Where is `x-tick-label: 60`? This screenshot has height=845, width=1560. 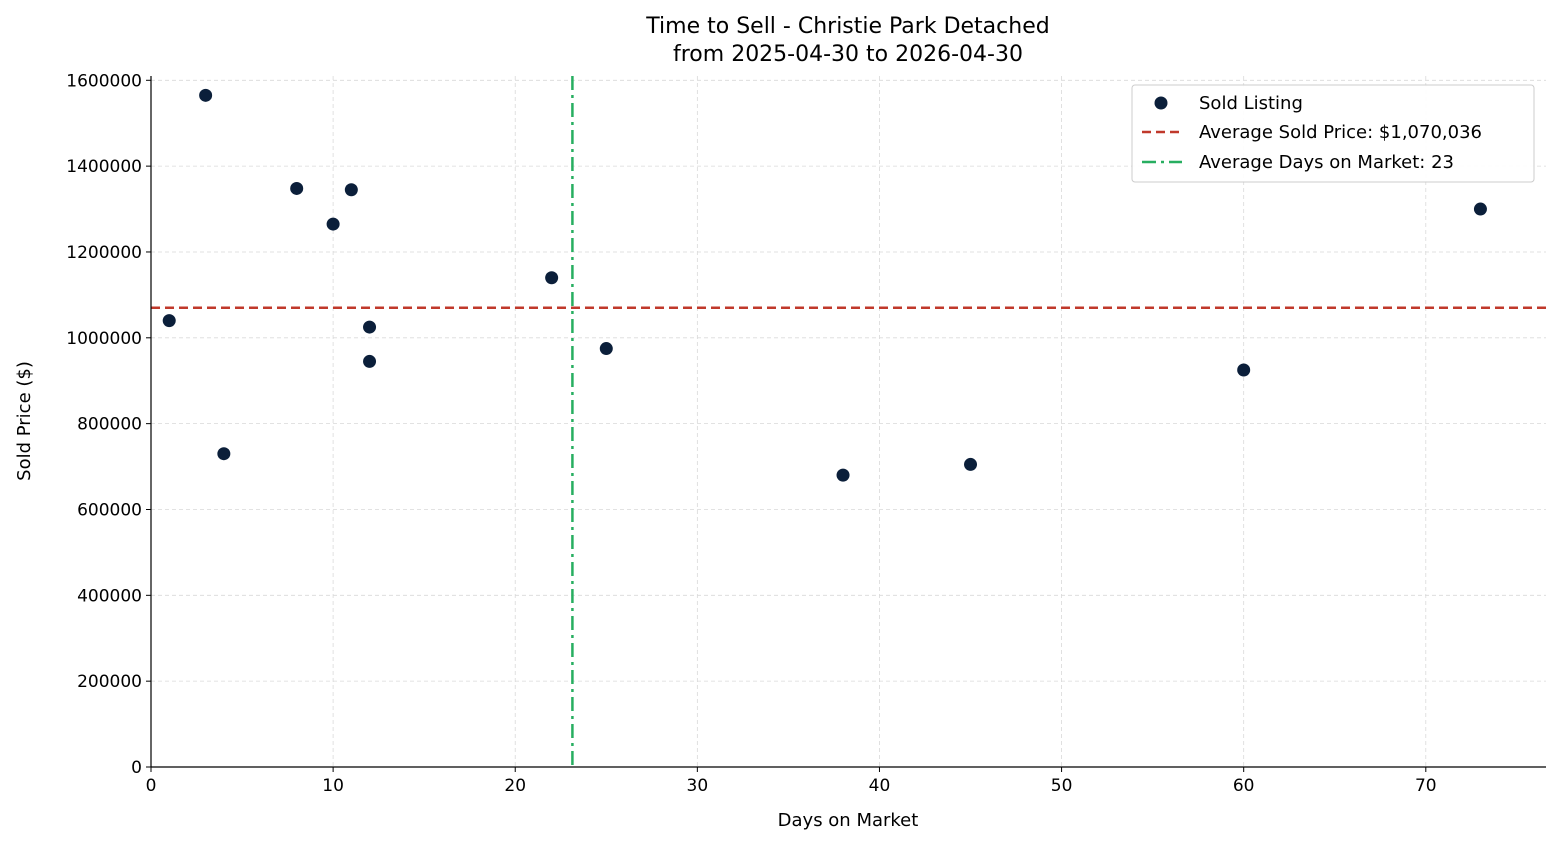 x-tick-label: 60 is located at coordinates (1244, 786).